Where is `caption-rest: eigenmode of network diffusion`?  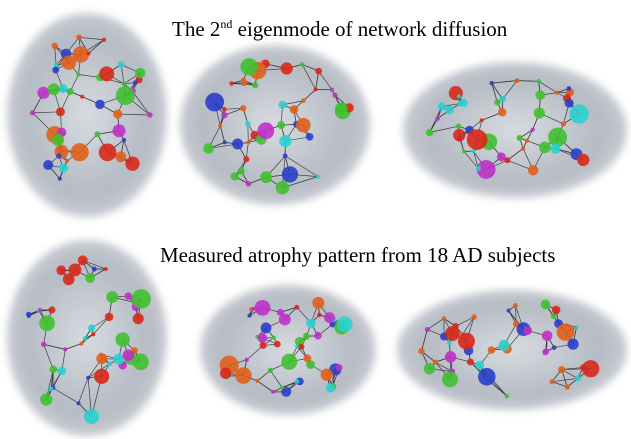 caption-rest: eigenmode of network diffusion is located at coordinates (369, 29).